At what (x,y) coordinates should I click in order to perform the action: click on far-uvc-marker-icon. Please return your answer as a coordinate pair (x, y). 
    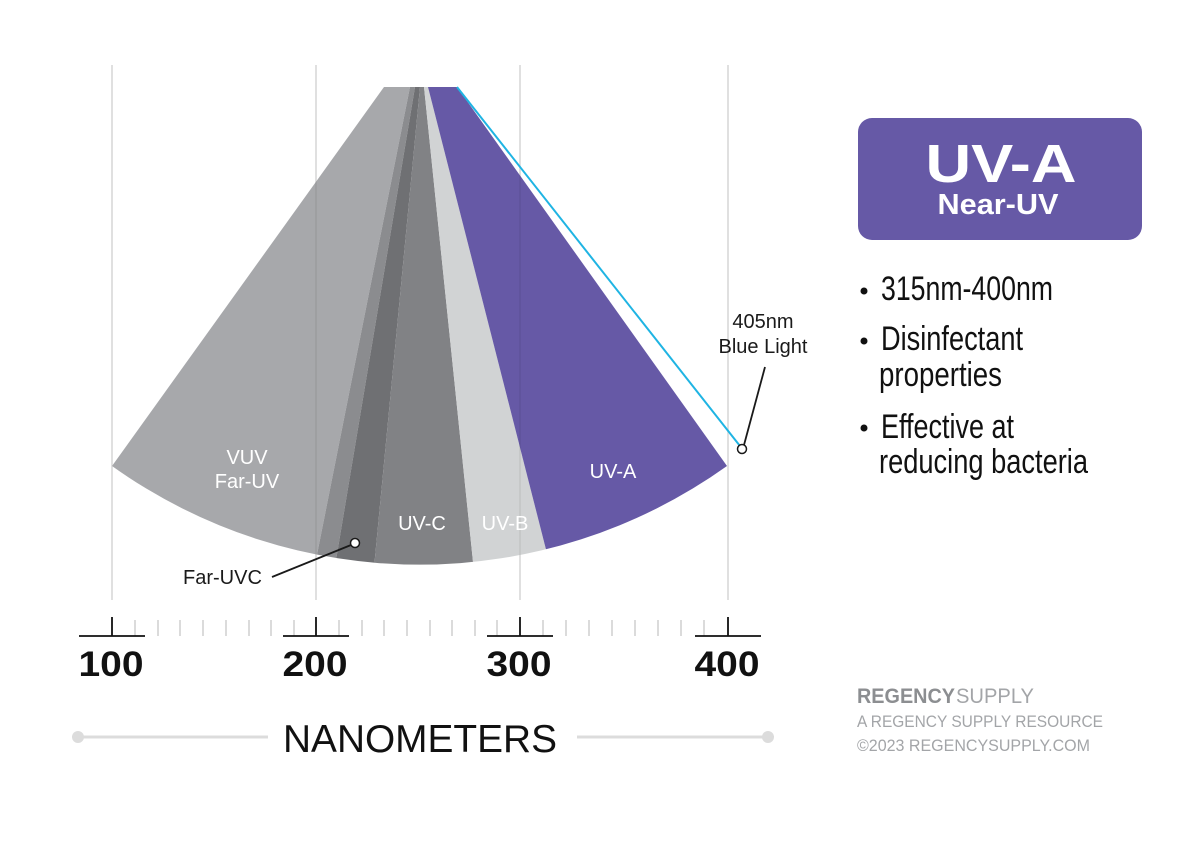
    Looking at the image, I should click on (355, 543).